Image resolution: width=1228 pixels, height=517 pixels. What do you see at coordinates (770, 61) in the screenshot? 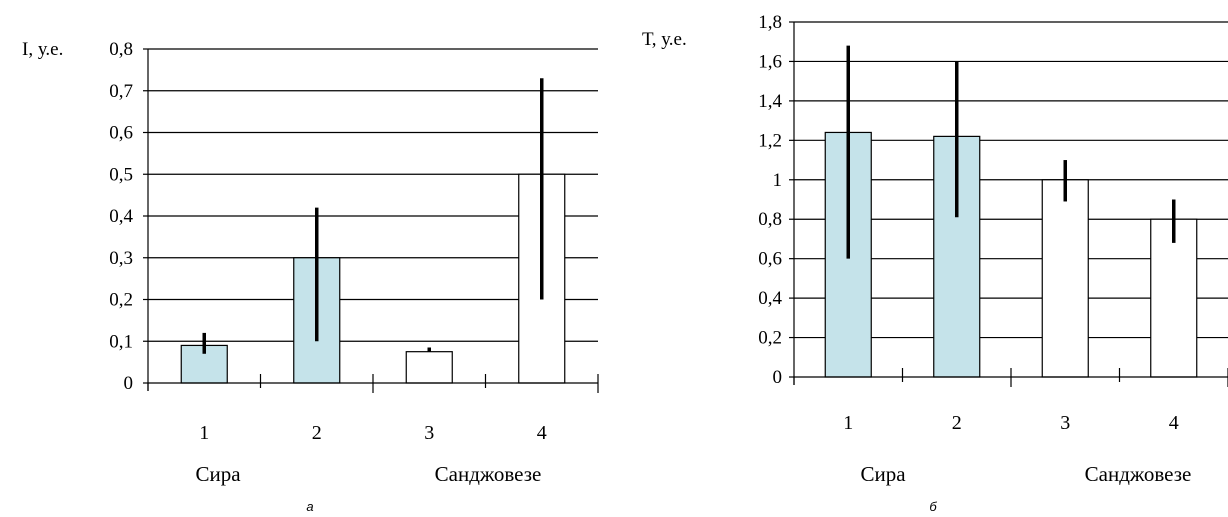
I see `y-tick-label: 1,6` at bounding box center [770, 61].